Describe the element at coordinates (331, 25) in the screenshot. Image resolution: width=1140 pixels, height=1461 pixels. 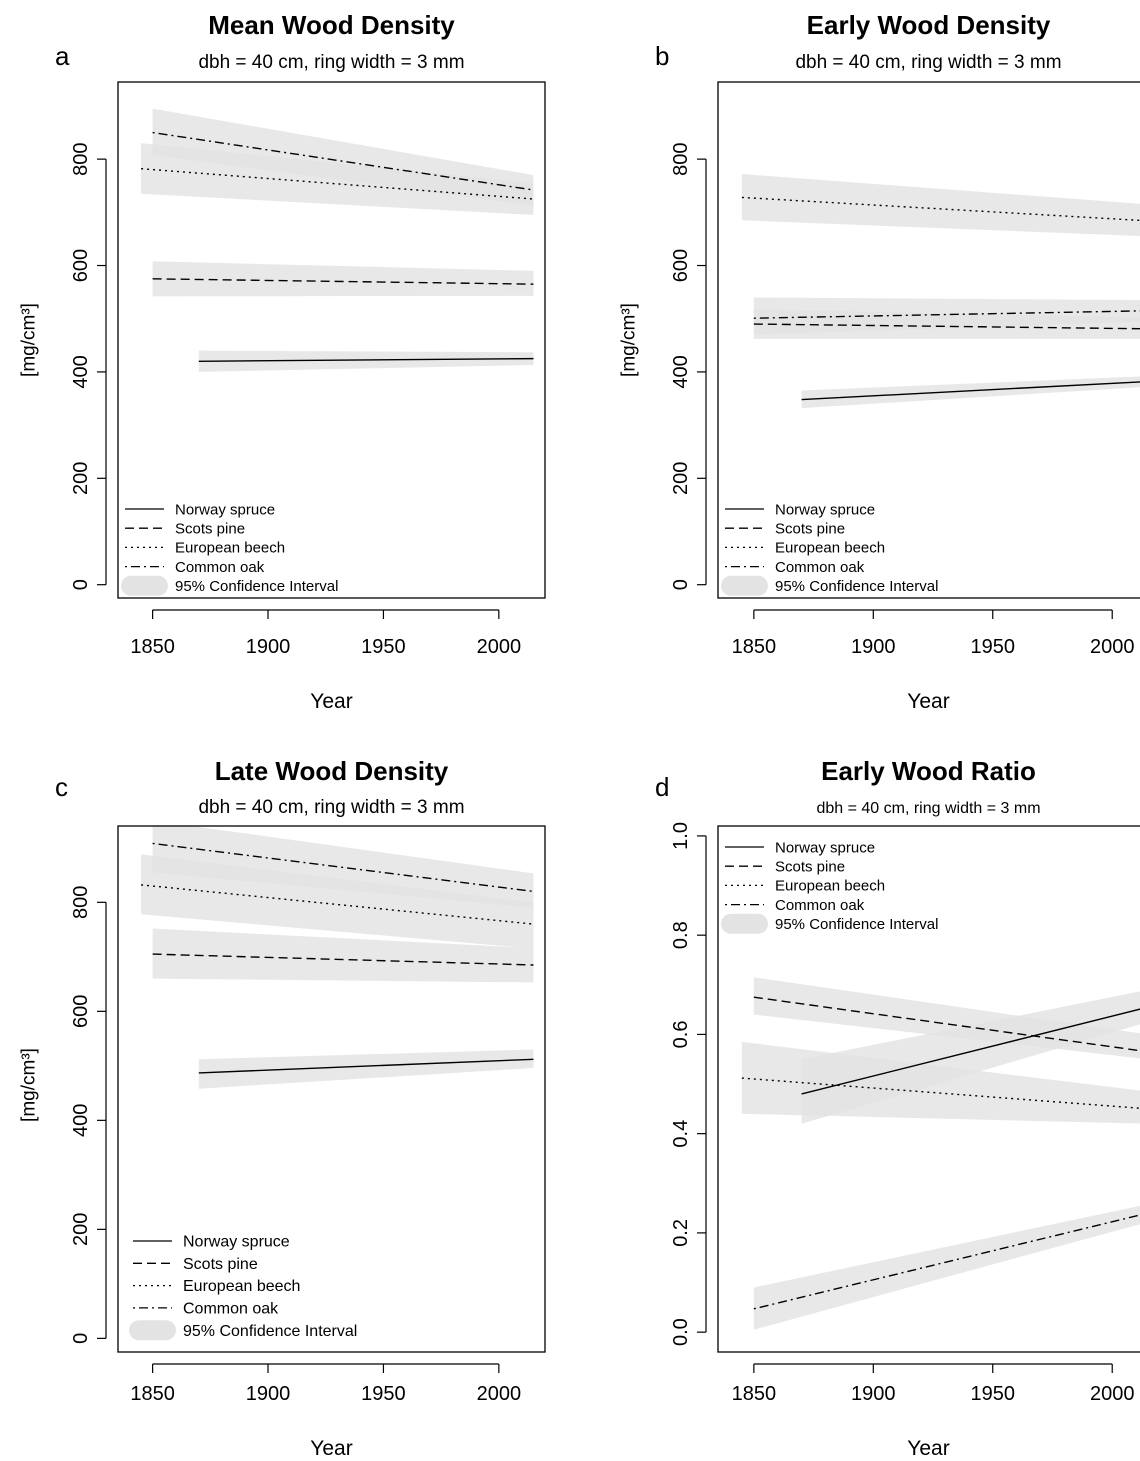
I see `chart-title: Mean Wood Density` at that location.